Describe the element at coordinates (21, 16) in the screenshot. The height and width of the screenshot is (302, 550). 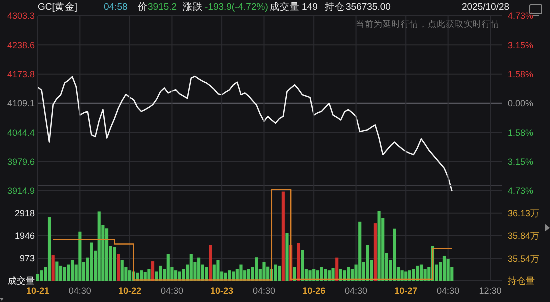
I see `y-tick-label: 4303.3` at that location.